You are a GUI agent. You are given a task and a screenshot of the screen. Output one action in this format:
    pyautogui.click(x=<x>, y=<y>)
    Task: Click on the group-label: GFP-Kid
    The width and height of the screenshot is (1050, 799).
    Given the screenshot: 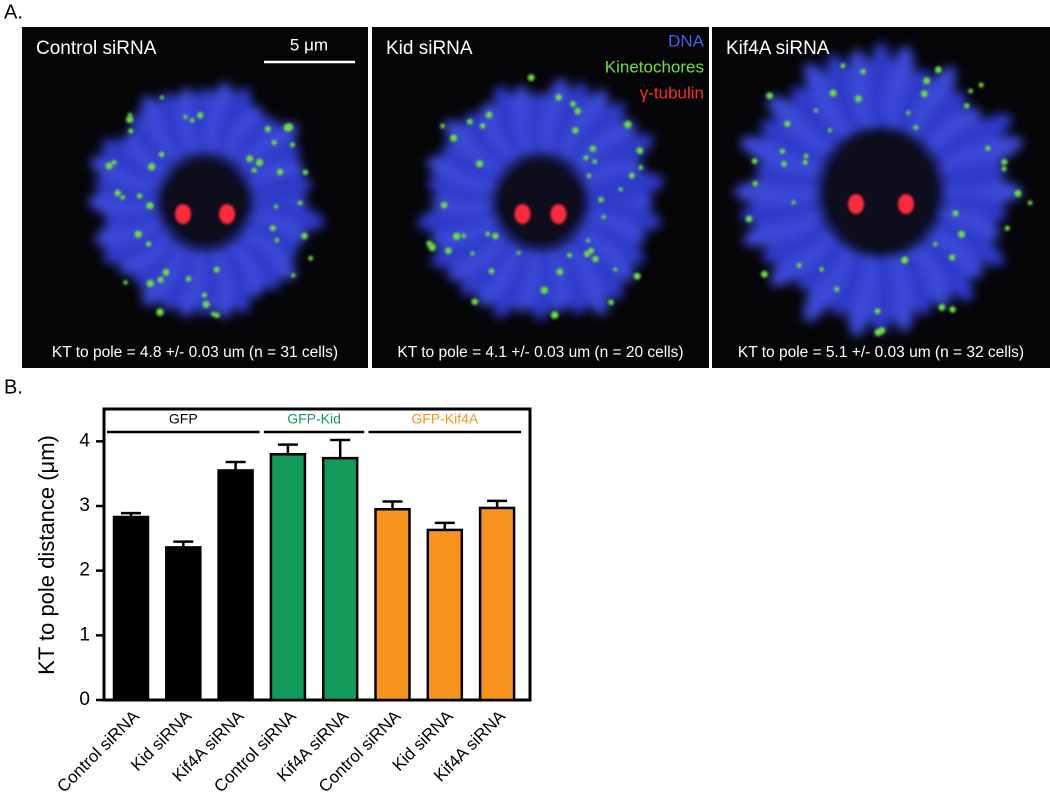 What is the action you would take?
    pyautogui.click(x=314, y=419)
    